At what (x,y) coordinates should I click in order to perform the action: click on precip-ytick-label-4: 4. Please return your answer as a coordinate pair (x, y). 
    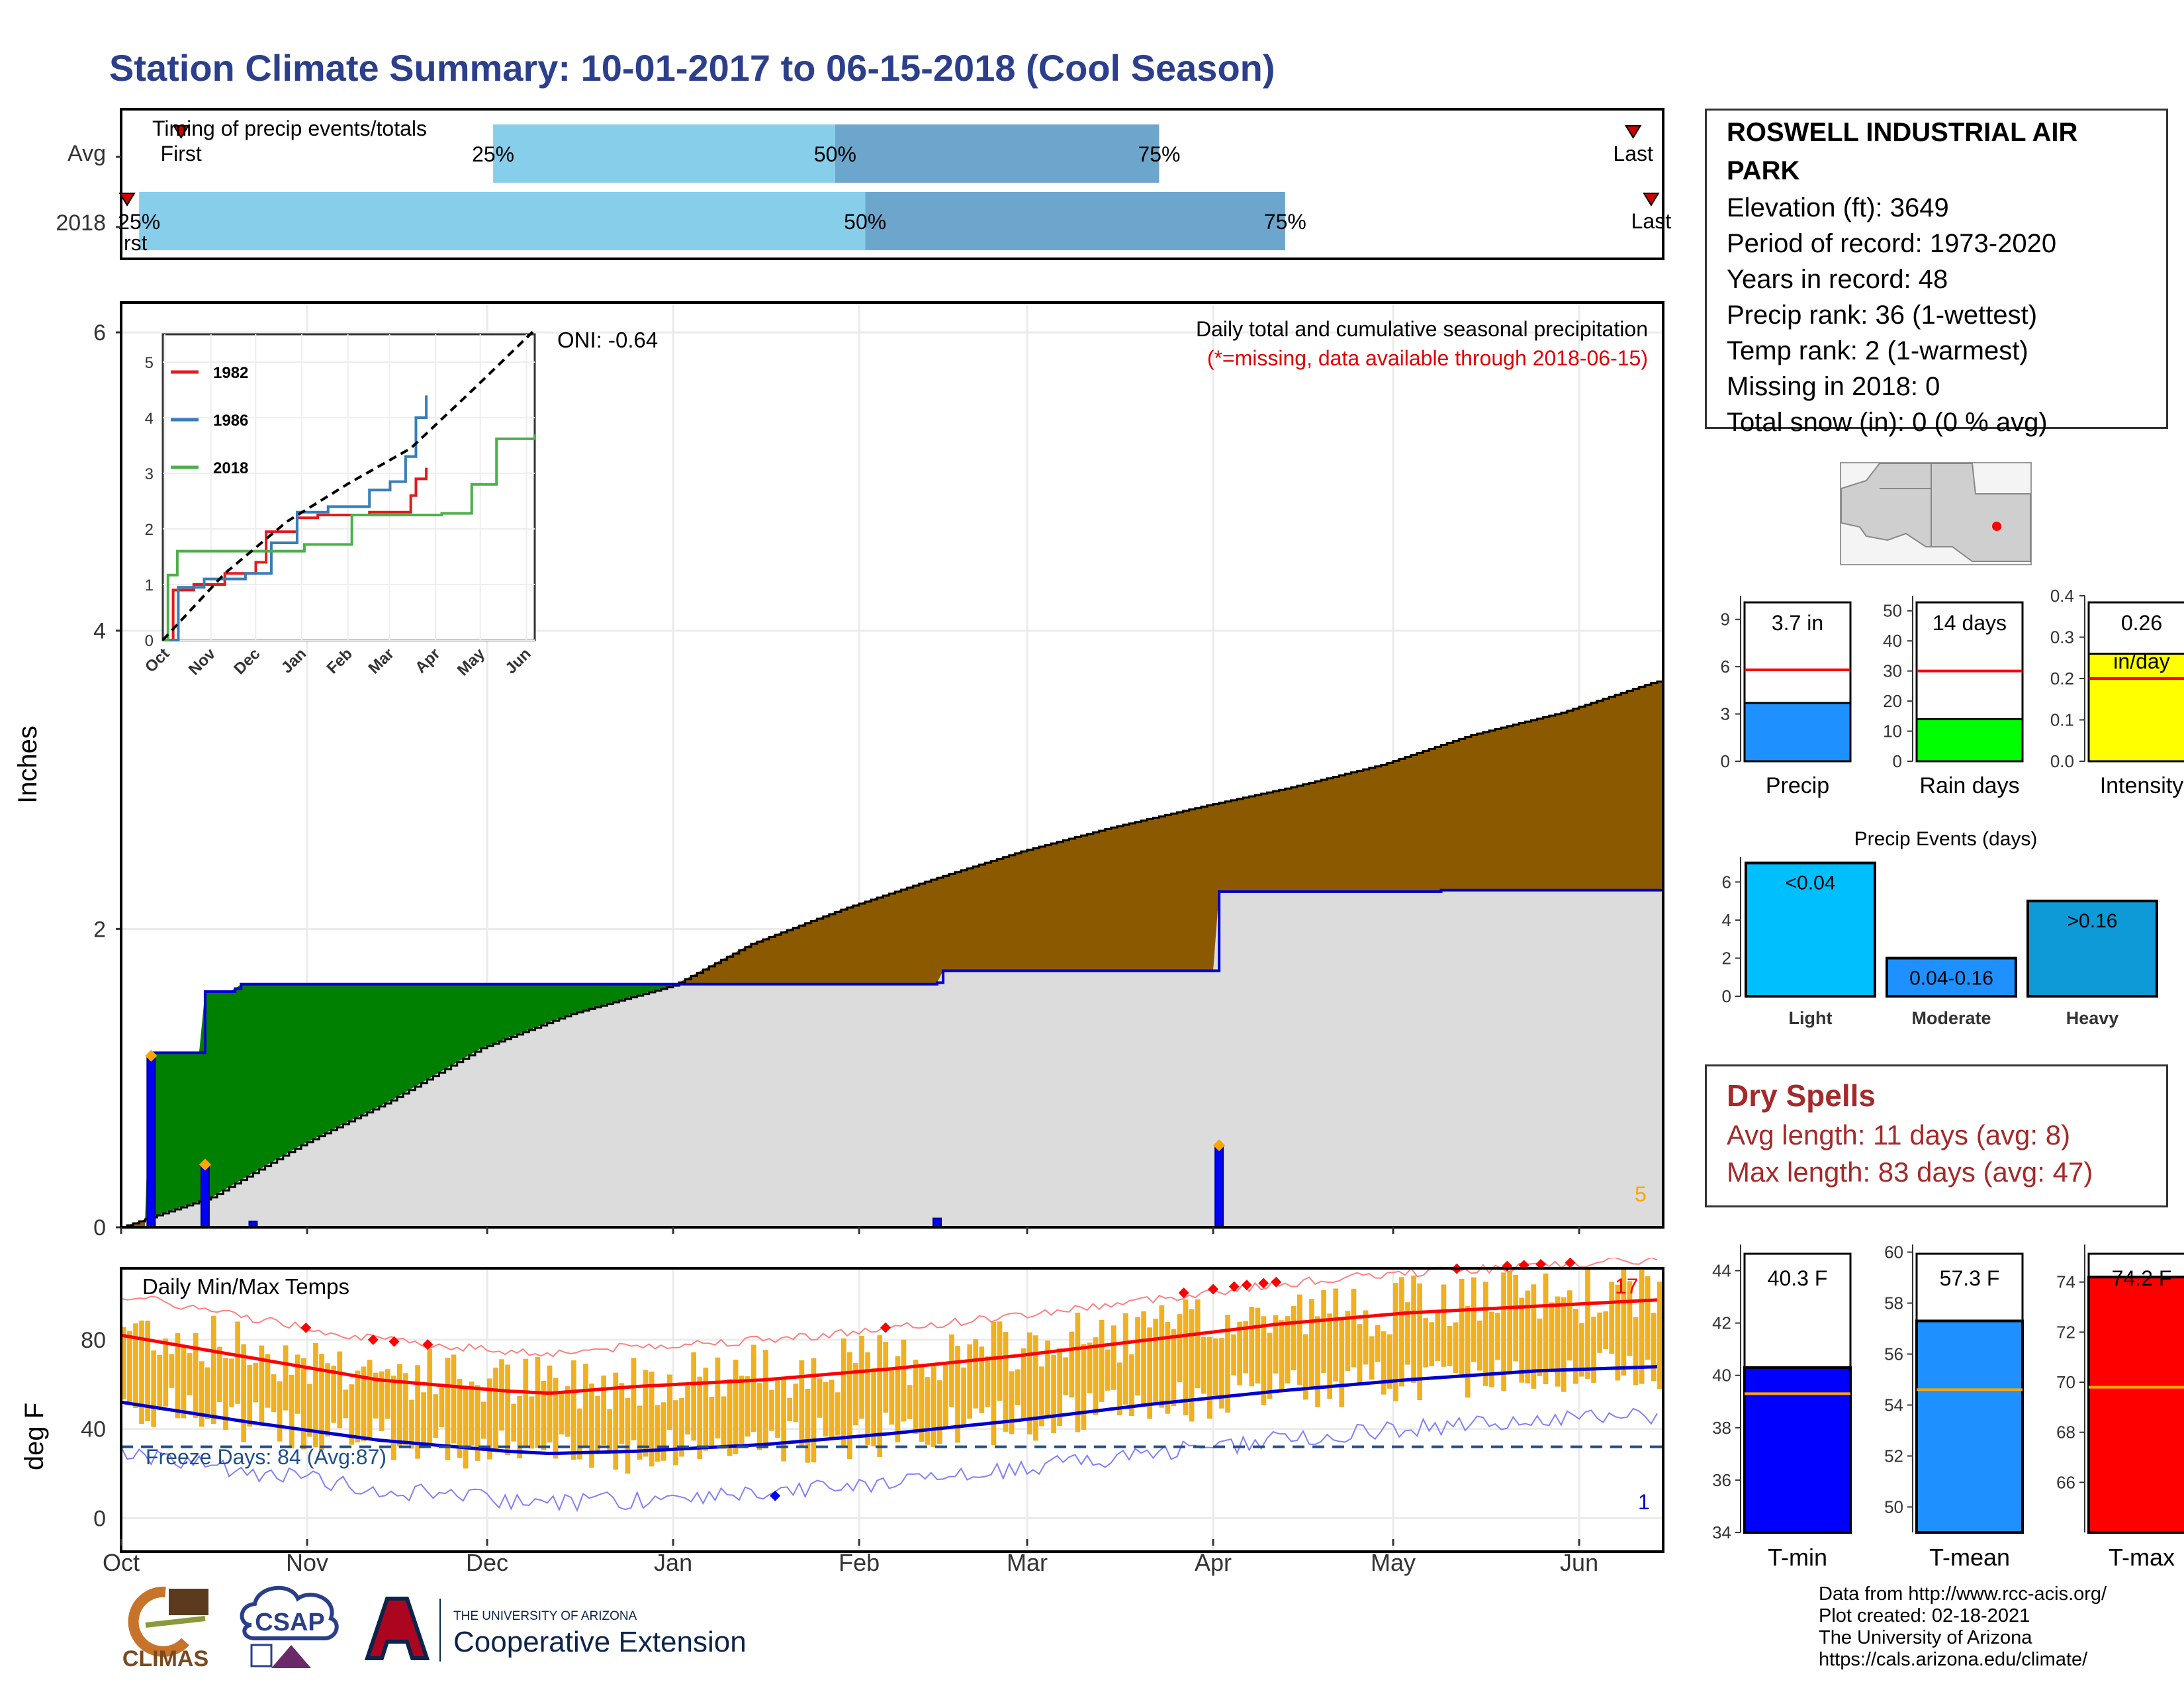
    Looking at the image, I should click on (100, 631).